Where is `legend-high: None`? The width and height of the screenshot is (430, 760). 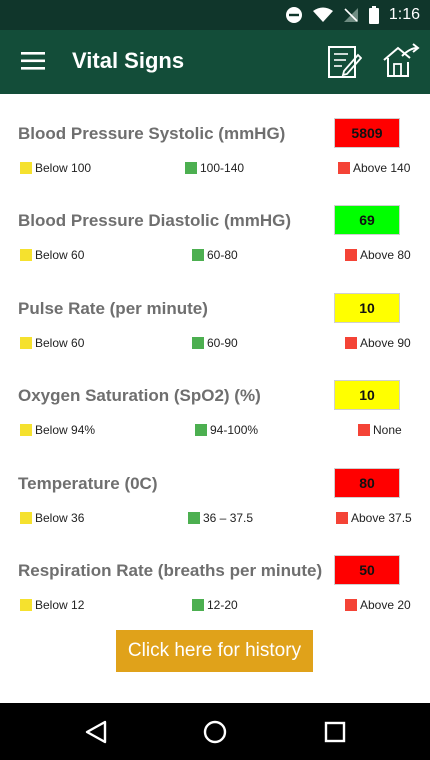 legend-high: None is located at coordinates (380, 430).